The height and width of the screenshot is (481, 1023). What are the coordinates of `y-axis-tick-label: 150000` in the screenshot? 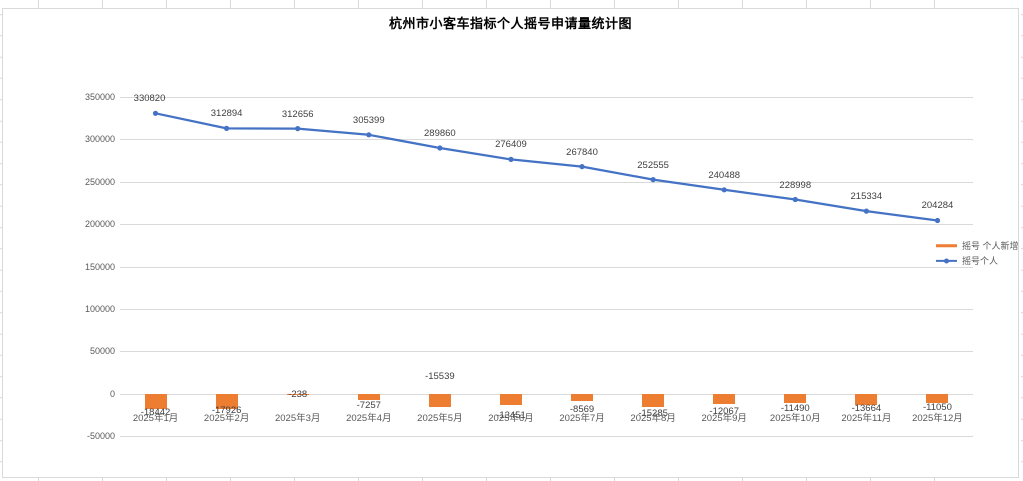 It's located at (99, 266).